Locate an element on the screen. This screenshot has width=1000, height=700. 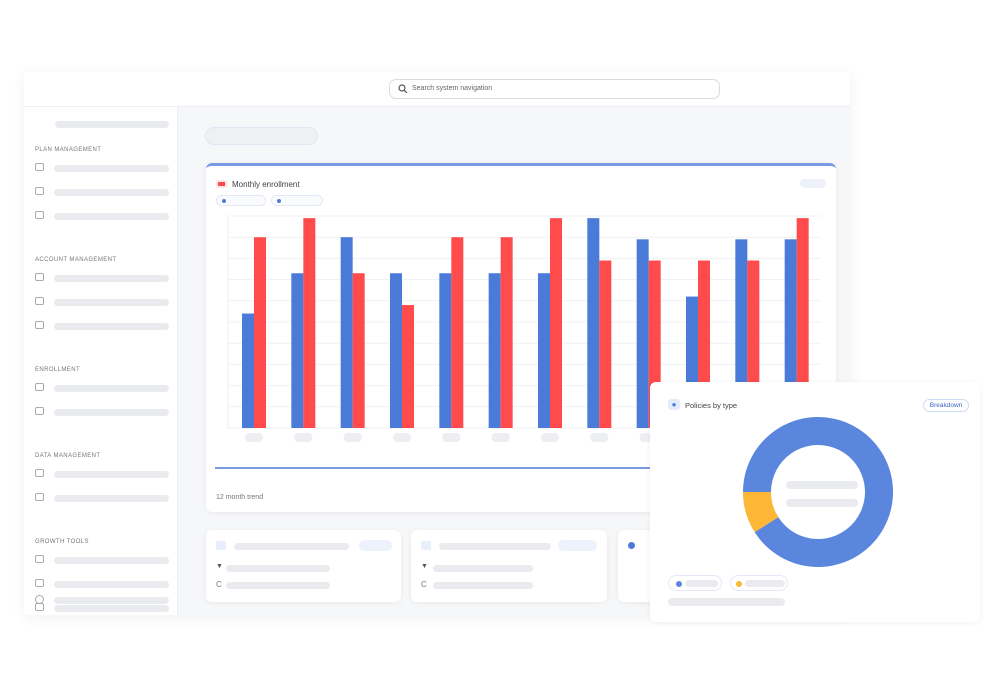
status-dot-icon is located at coordinates (631, 545).